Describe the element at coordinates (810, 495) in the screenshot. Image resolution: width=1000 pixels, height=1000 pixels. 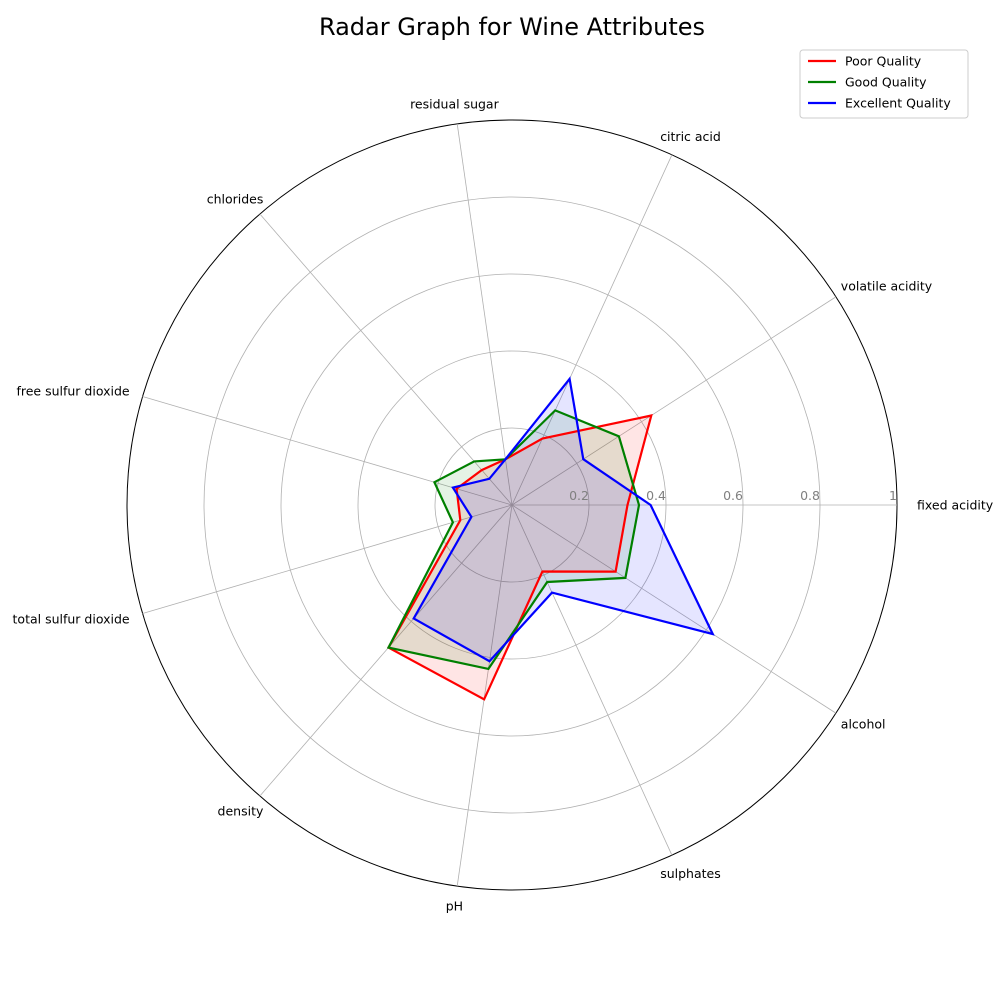
I see `radial-tick-label: 0.8` at that location.